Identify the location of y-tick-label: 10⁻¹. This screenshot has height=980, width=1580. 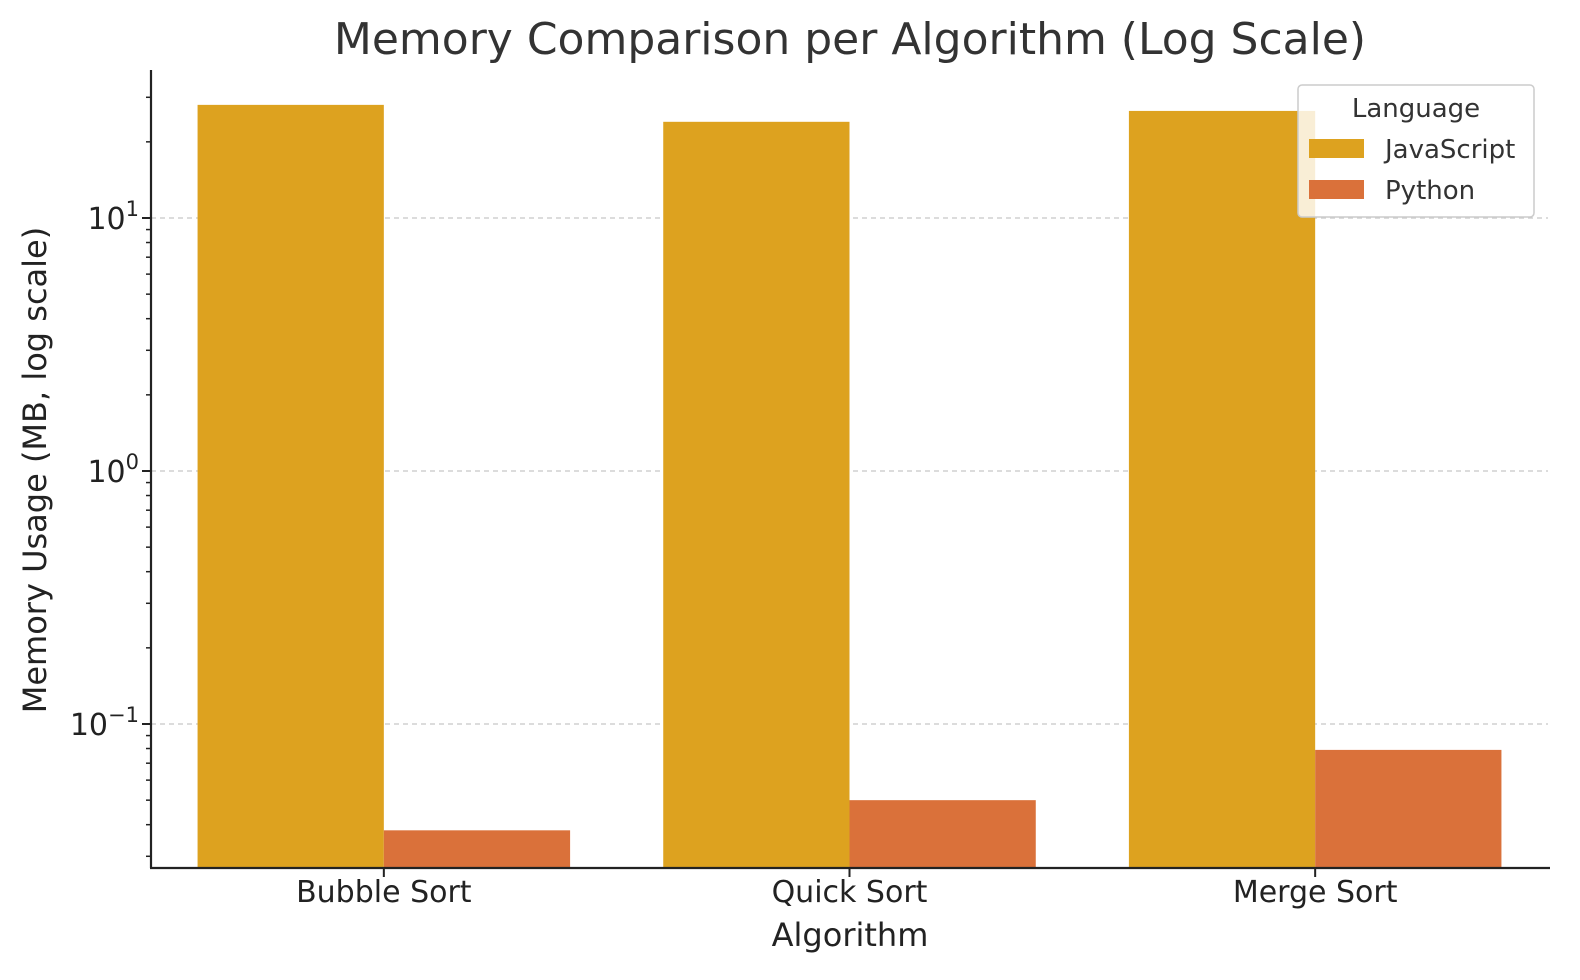
(104, 723).